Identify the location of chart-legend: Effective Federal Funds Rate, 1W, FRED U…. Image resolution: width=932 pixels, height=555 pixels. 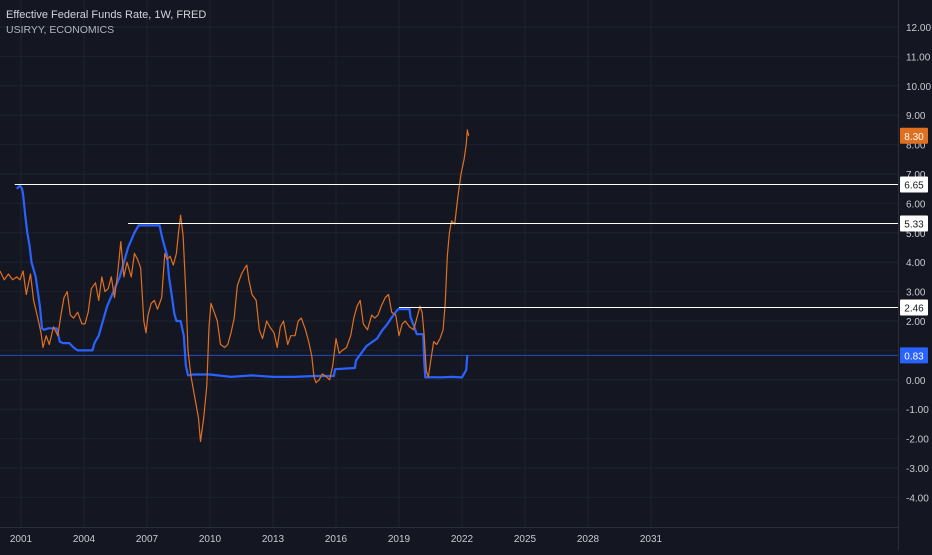
(106, 22).